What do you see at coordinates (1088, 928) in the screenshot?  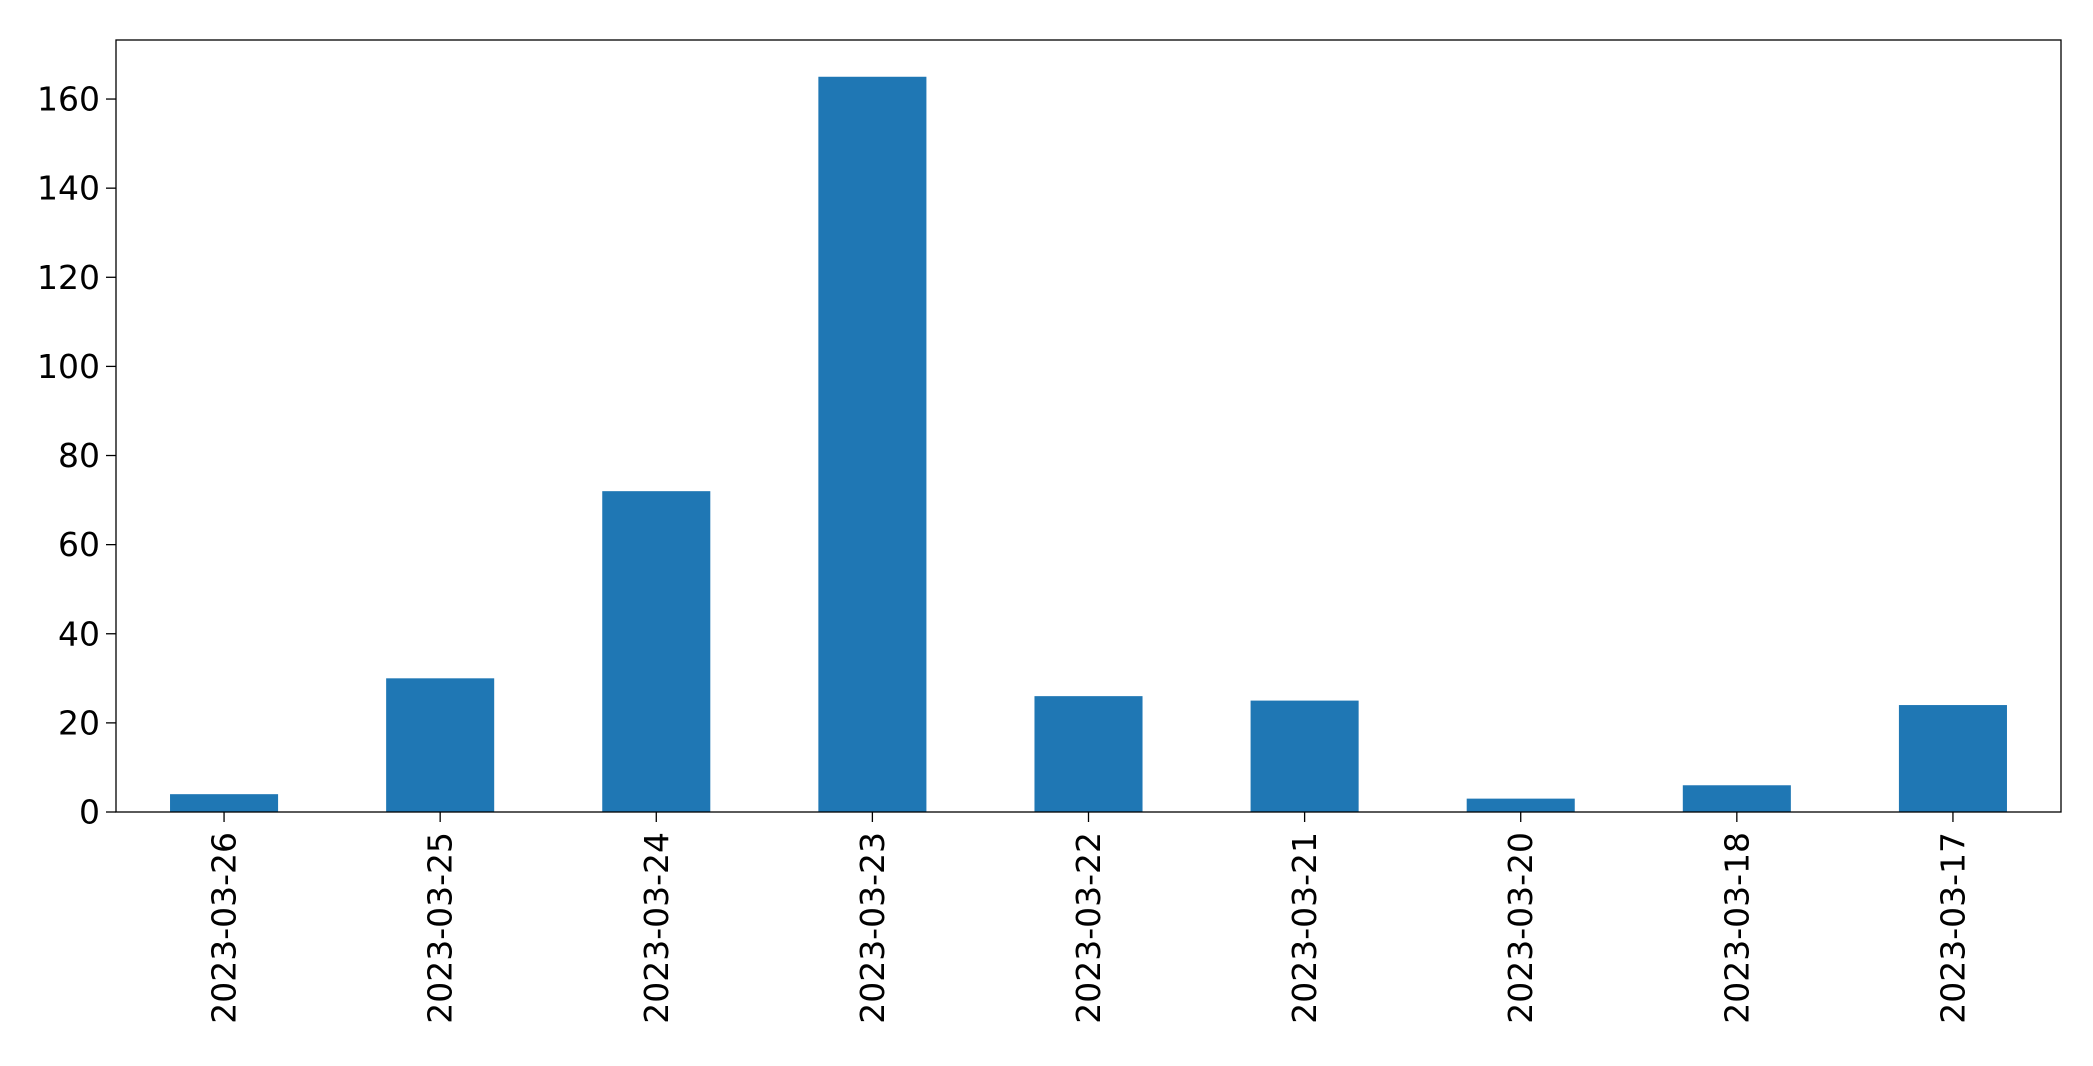 I see `x-tick-label: 2023-03-22` at bounding box center [1088, 928].